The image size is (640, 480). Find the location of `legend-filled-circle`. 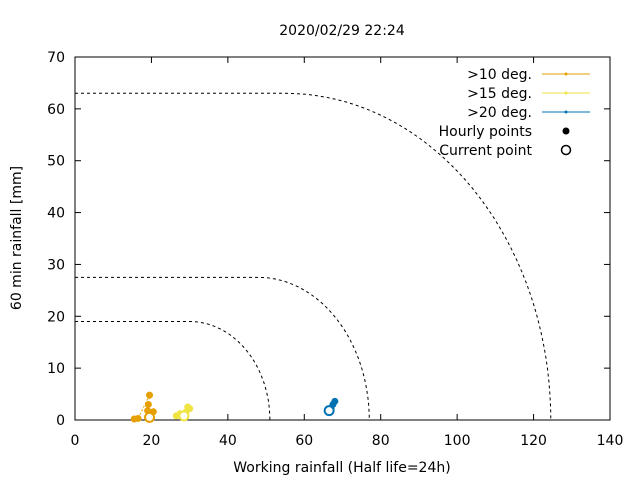

legend-filled-circle is located at coordinates (566, 131).